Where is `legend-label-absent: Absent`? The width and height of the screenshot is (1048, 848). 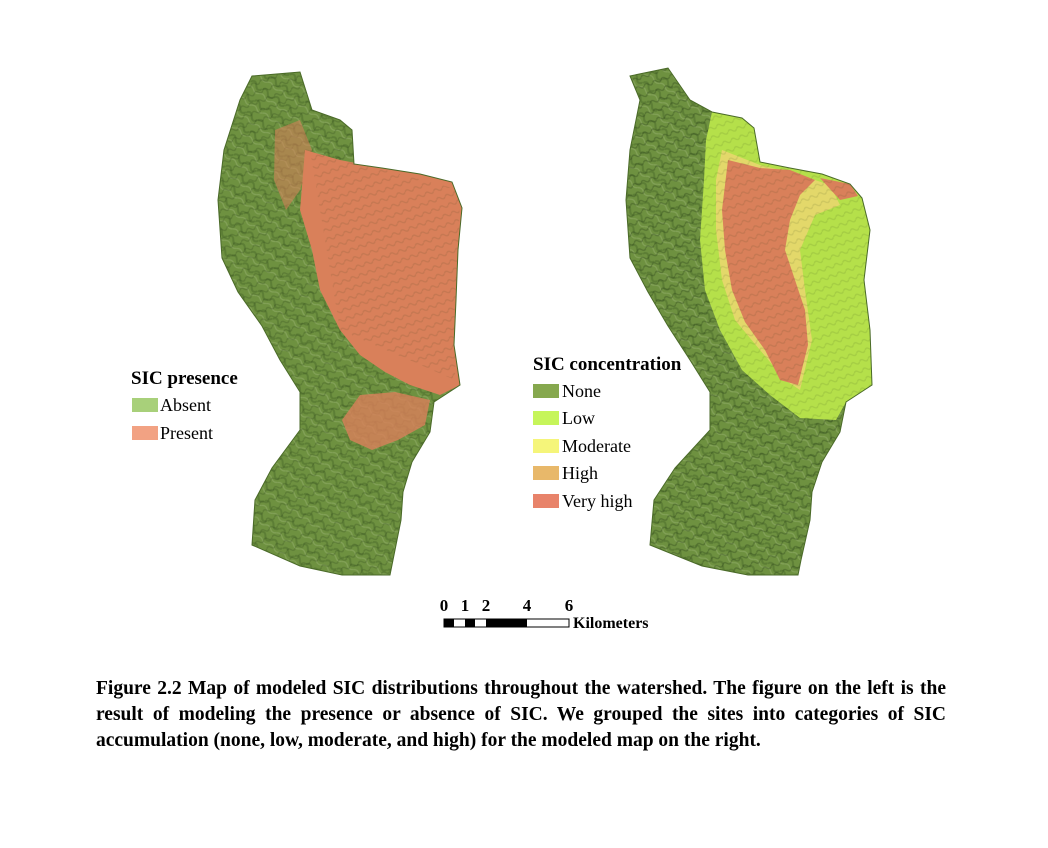
legend-label-absent: Absent is located at coordinates (185, 405).